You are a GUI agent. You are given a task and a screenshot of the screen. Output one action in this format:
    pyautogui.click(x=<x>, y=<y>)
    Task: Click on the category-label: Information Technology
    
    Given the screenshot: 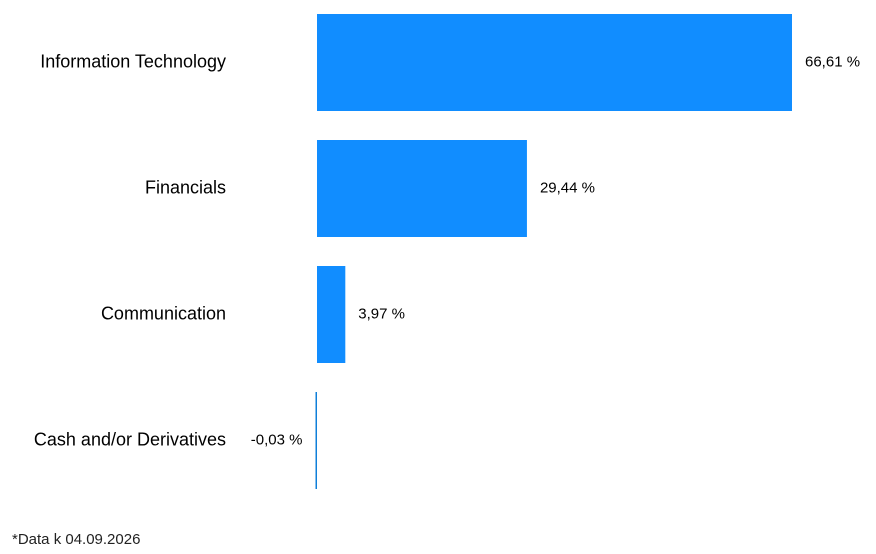 What is the action you would take?
    pyautogui.click(x=133, y=61)
    